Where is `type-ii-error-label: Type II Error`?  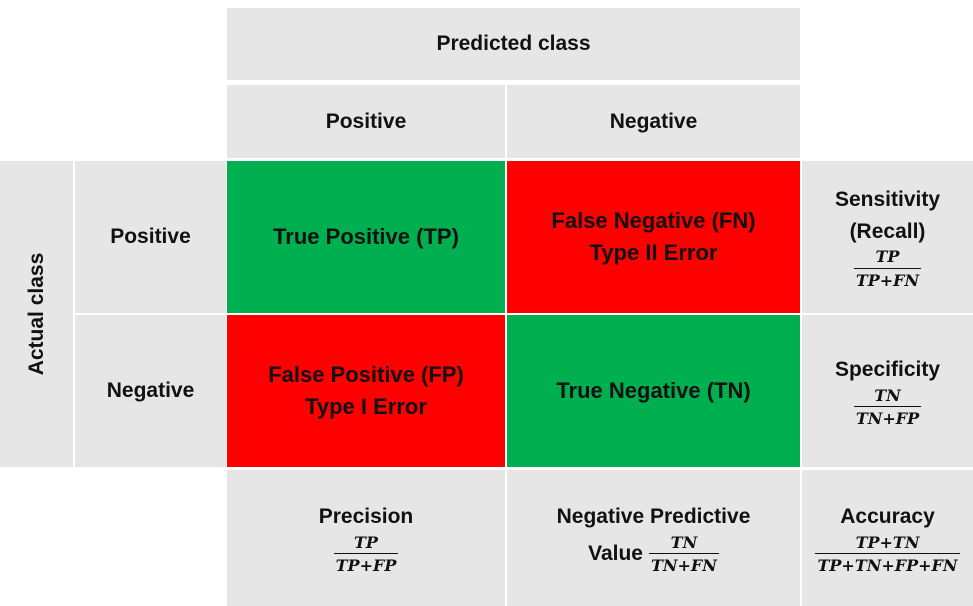
type-ii-error-label: Type II Error is located at coordinates (653, 252).